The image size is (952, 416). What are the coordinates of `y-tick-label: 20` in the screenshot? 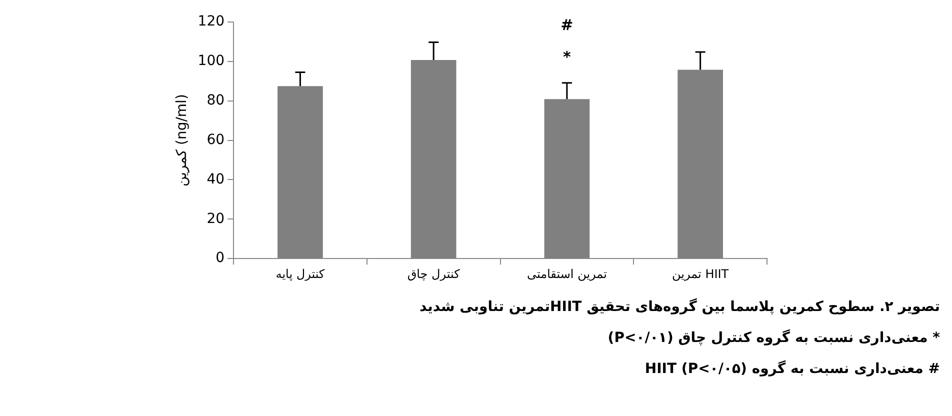 It's located at (215, 218).